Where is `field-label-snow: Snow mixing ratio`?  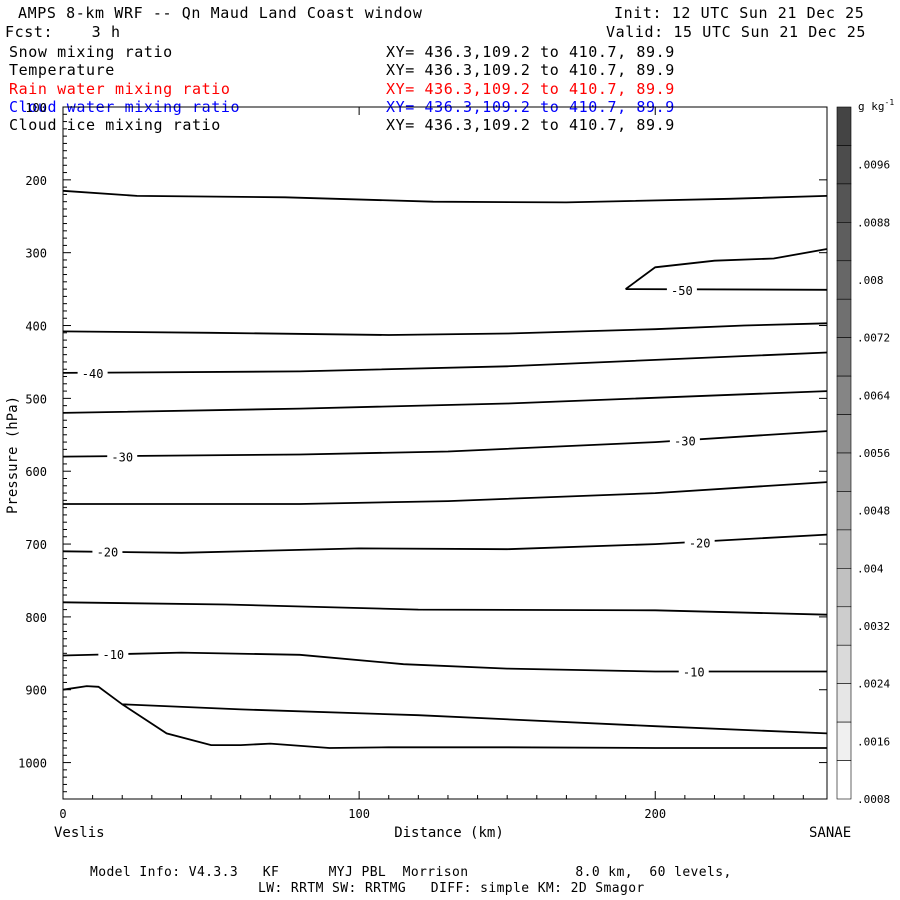
field-label-snow: Snow mixing ratio is located at coordinates (91, 52).